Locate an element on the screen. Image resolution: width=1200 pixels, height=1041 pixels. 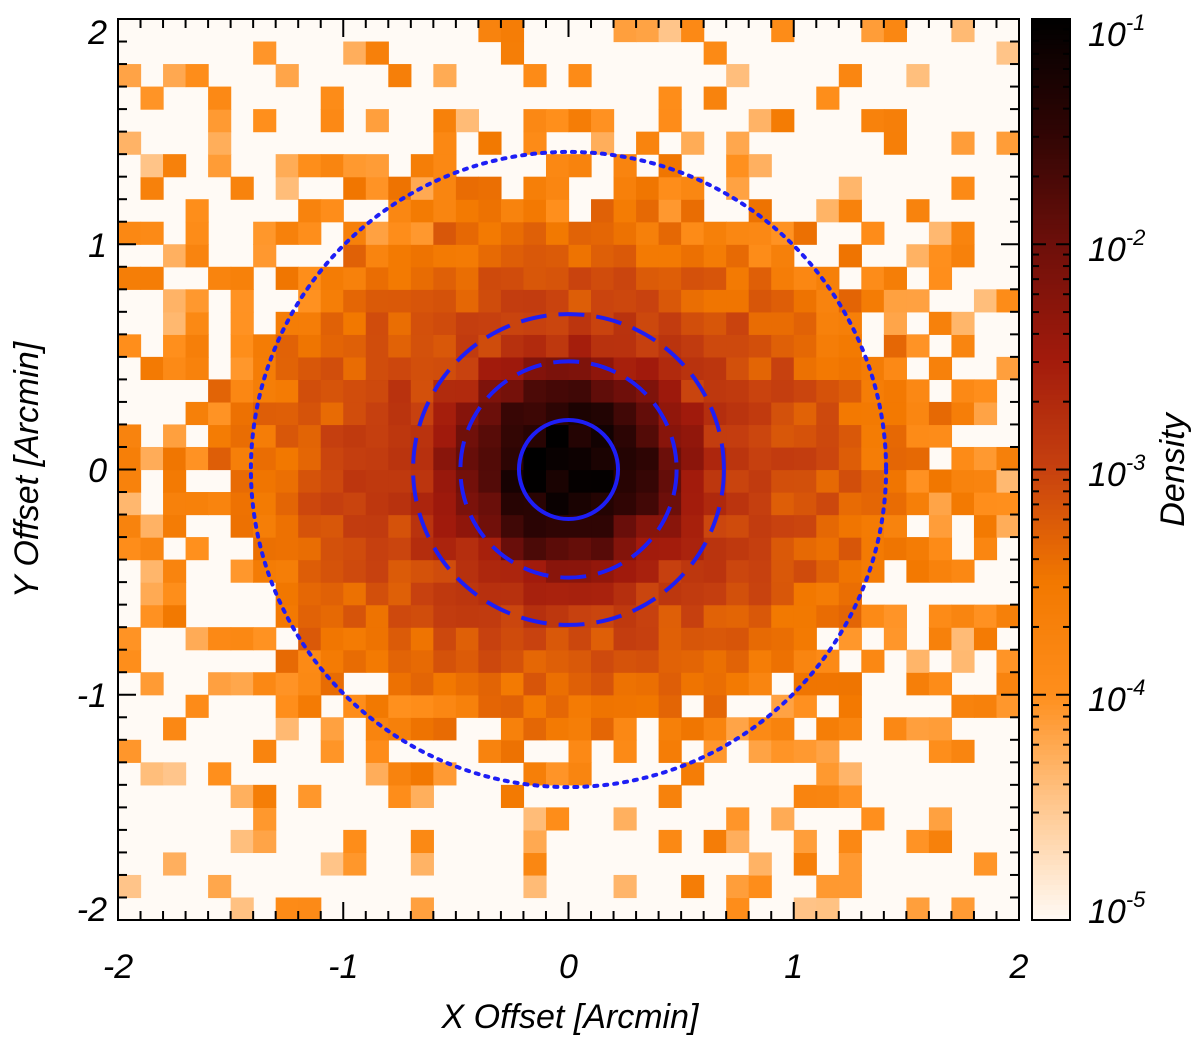
x-axis-title: X Offset [Arcmin] is located at coordinates (570, 1017).